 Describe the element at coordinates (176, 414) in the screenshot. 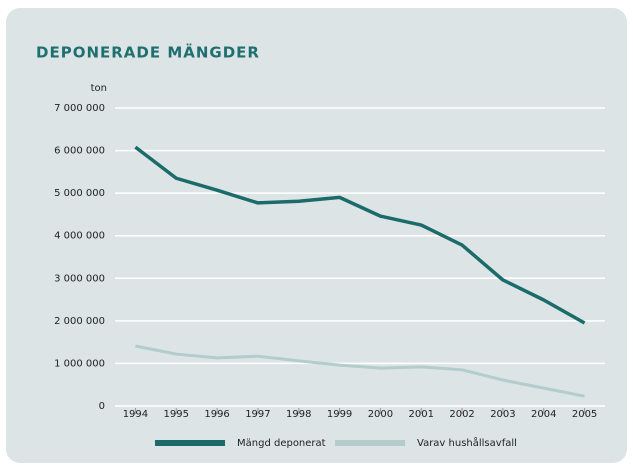

I see `x-tick-label: 1995` at that location.